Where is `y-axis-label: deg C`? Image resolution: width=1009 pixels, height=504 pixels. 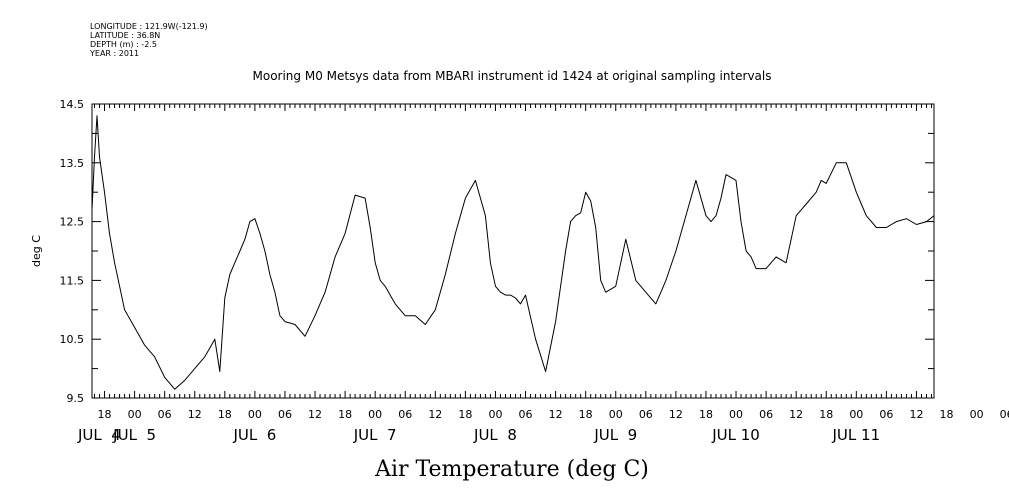
y-axis-label: deg C is located at coordinates (36, 251).